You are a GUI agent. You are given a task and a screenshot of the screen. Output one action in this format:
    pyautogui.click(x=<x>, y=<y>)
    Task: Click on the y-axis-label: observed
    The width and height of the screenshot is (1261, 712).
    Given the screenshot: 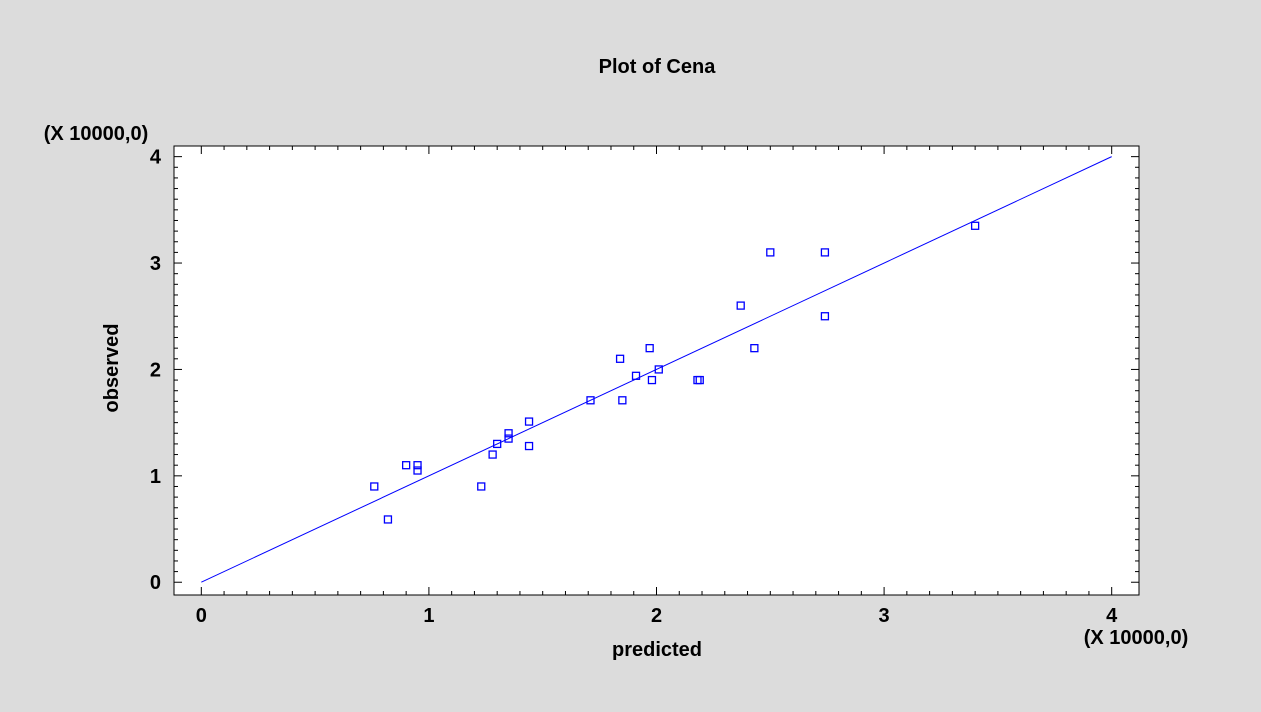 What is the action you would take?
    pyautogui.click(x=112, y=368)
    